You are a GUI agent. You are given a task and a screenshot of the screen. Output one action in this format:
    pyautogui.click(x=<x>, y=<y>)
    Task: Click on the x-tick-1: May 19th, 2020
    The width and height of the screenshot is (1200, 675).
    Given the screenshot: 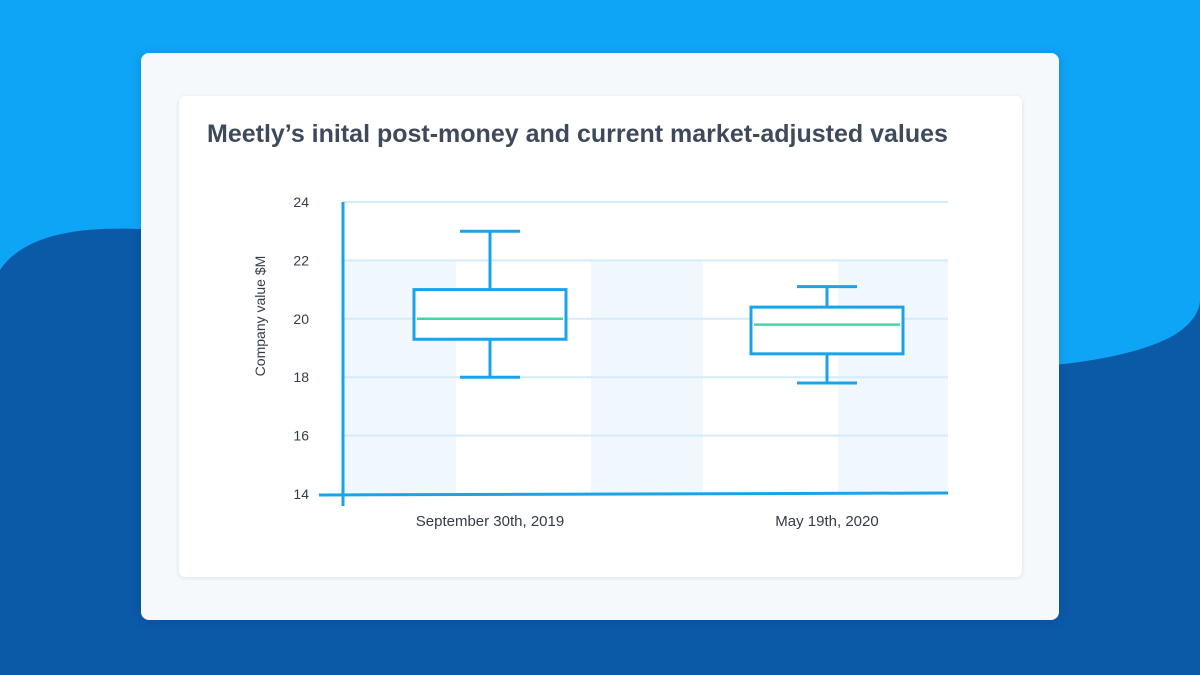 What is the action you would take?
    pyautogui.click(x=826, y=521)
    